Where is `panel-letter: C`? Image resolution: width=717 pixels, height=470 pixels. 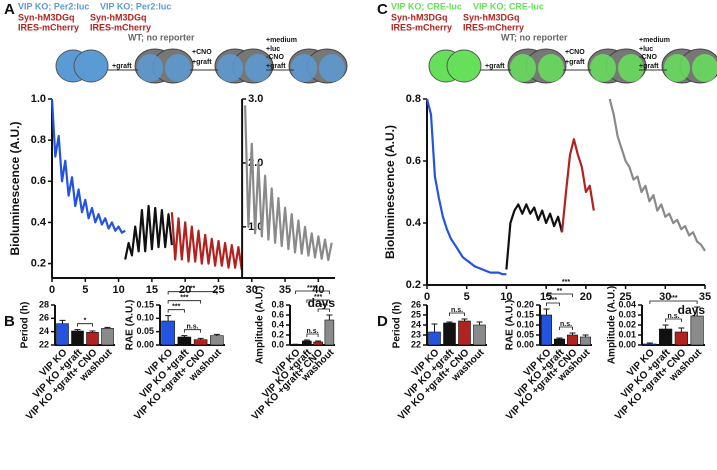 panel-letter: C is located at coordinates (382, 9).